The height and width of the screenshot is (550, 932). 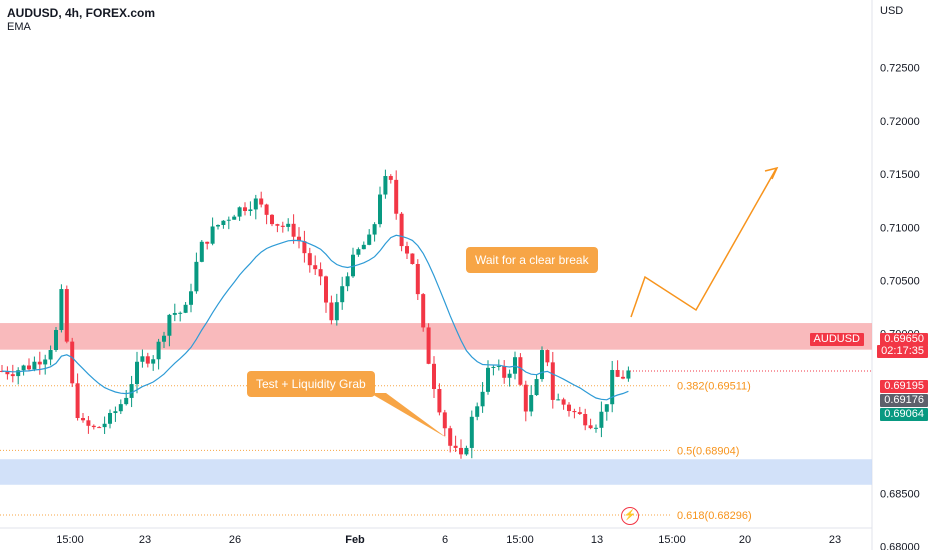 What do you see at coordinates (355, 540) in the screenshot?
I see `x-tick-label: Feb` at bounding box center [355, 540].